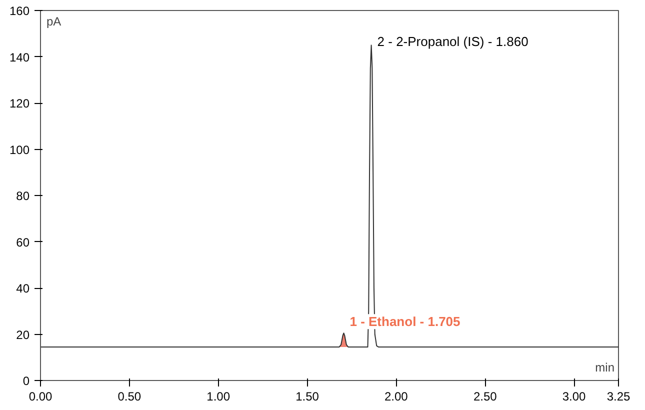 This screenshot has height=410, width=645. Describe the element at coordinates (19, 103) in the screenshot. I see `y-tick-label: 120` at that location.